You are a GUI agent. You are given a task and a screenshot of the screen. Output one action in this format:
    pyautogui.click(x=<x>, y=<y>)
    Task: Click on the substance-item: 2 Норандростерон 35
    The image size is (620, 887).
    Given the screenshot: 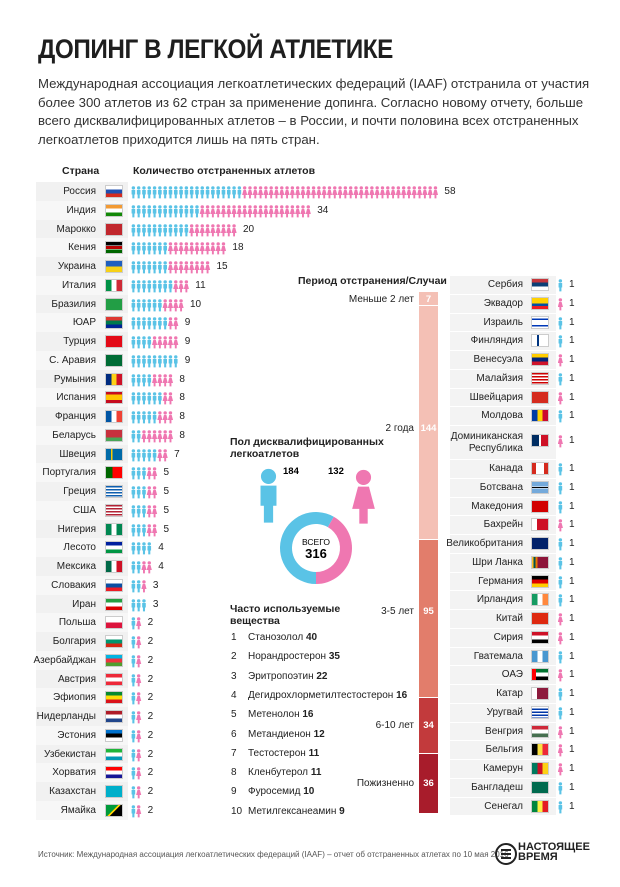 What is the action you would take?
    pyautogui.click(x=285, y=656)
    